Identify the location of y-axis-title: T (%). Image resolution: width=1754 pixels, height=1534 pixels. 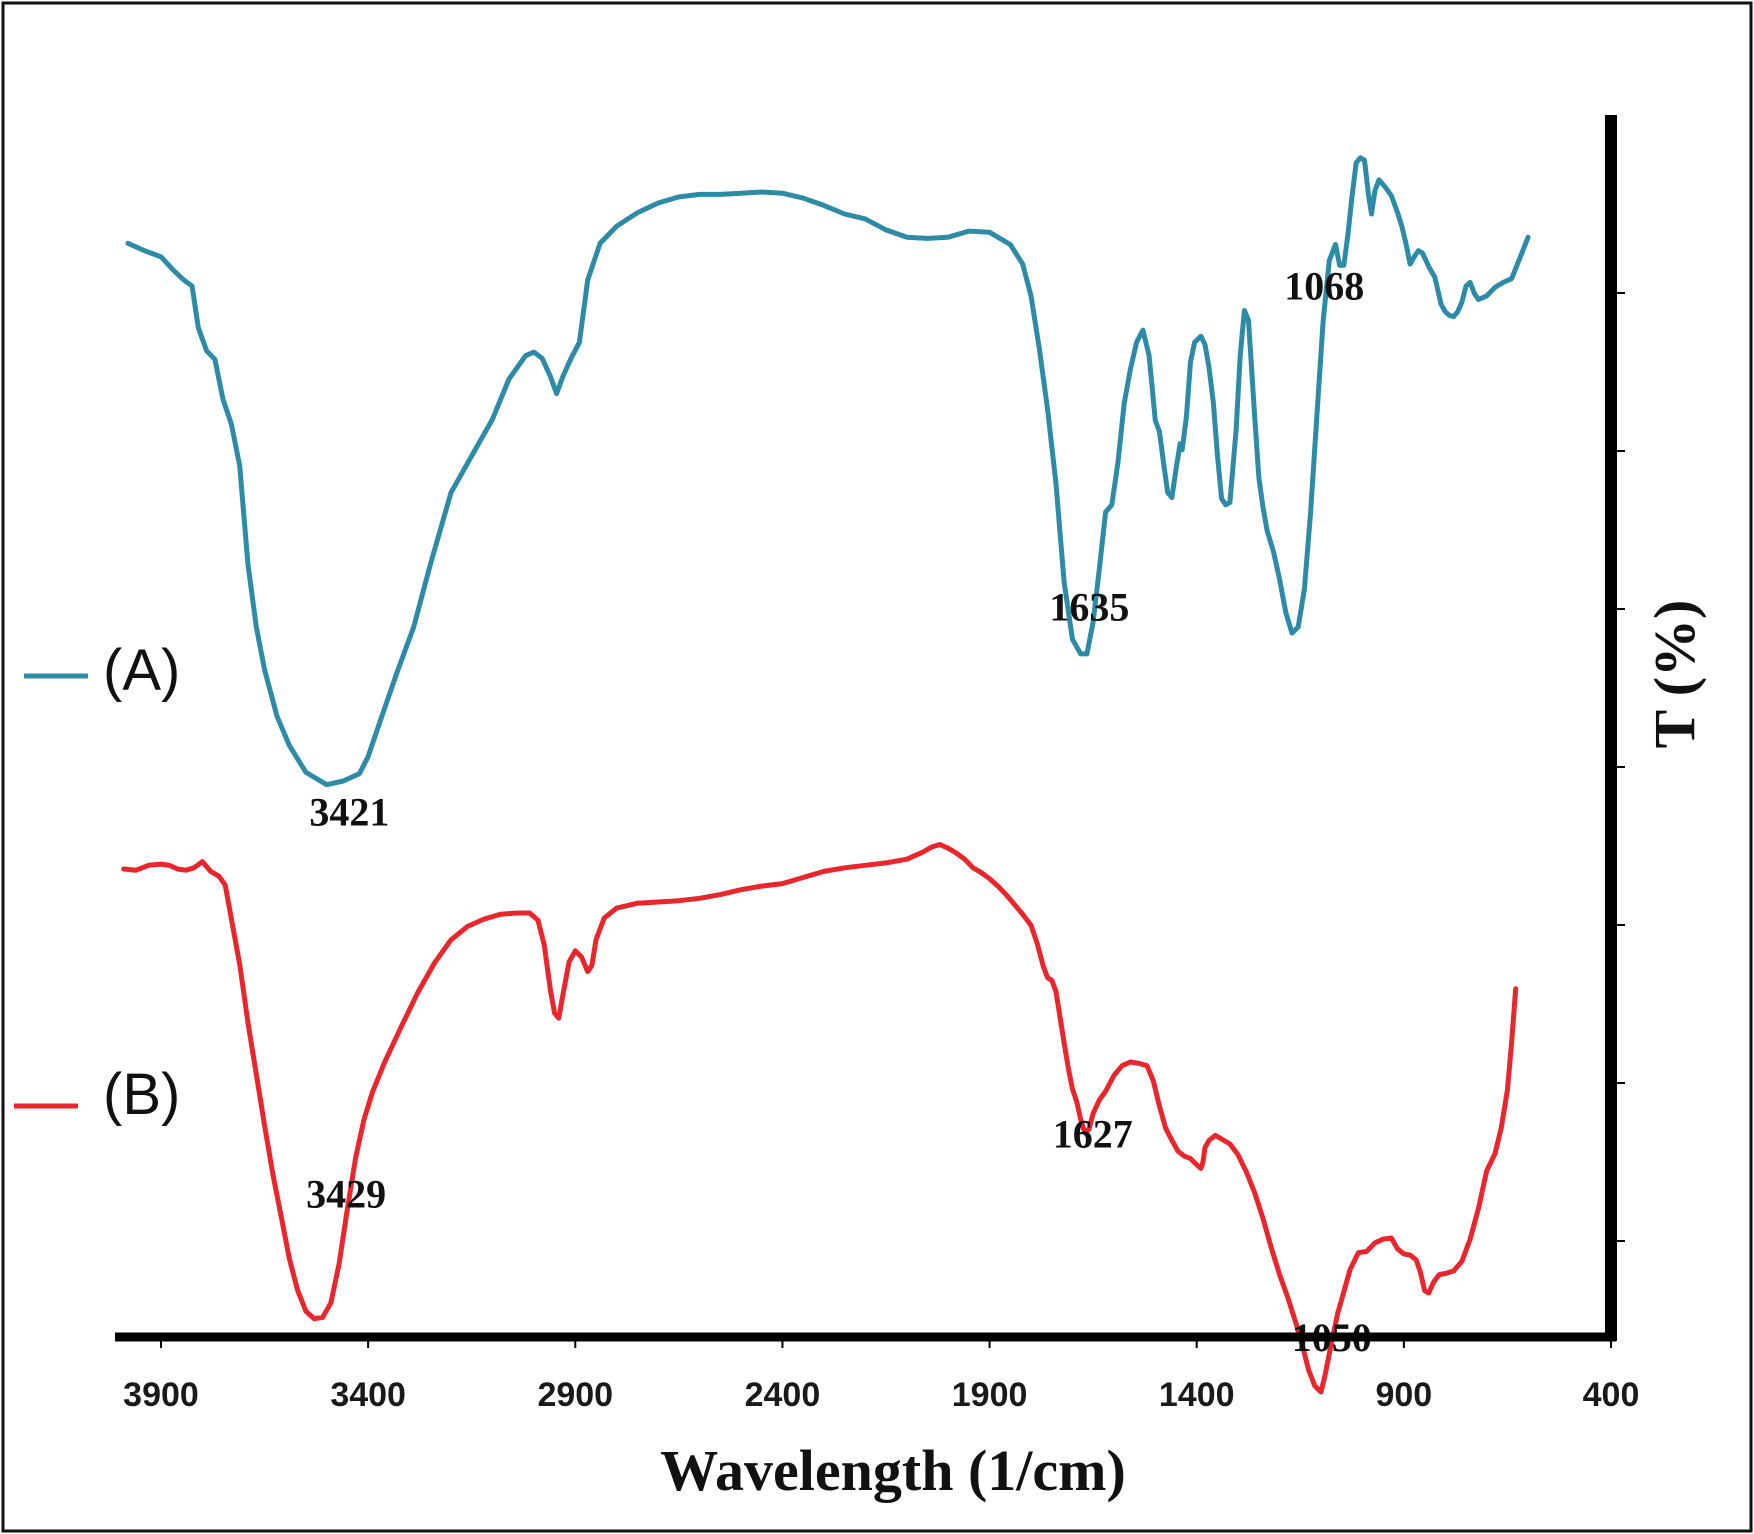
(1674, 674).